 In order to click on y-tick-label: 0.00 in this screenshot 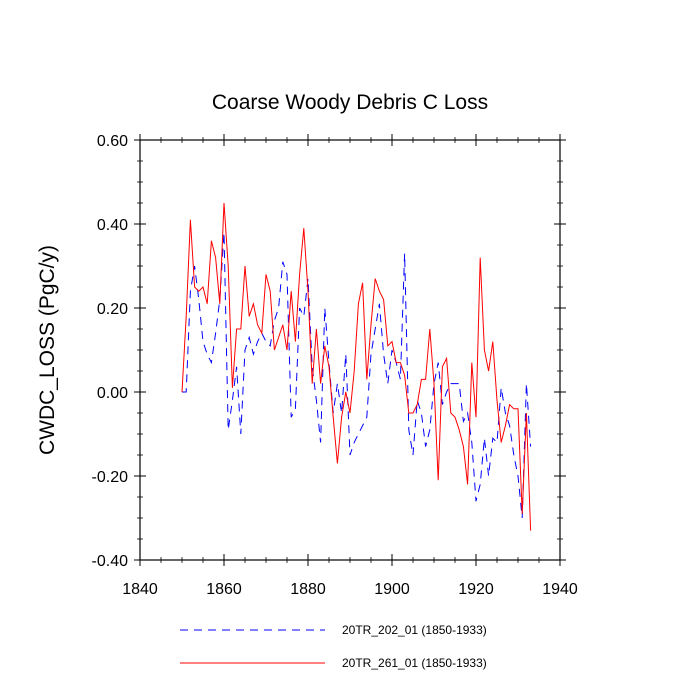, I will do `click(112, 393)`.